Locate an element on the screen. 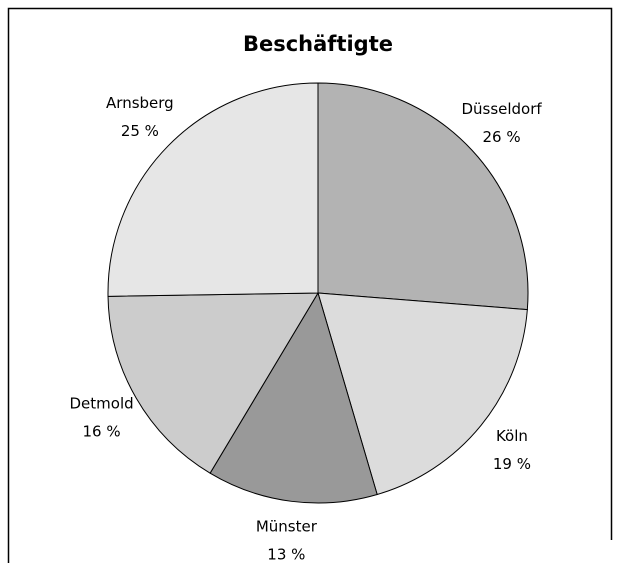 The image size is (619, 563). slice-value: 25 % is located at coordinates (140, 131).